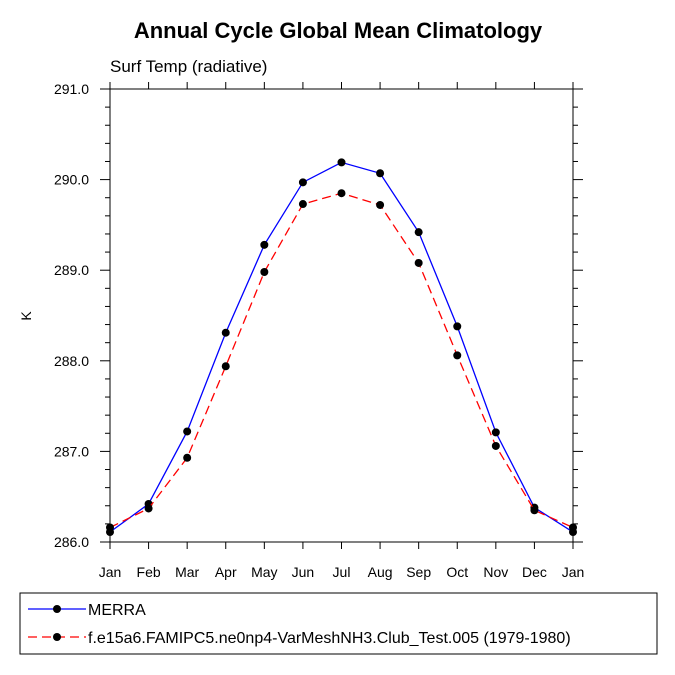 The height and width of the screenshot is (675, 675). What do you see at coordinates (226, 572) in the screenshot?
I see `x-tick-label: Apr` at bounding box center [226, 572].